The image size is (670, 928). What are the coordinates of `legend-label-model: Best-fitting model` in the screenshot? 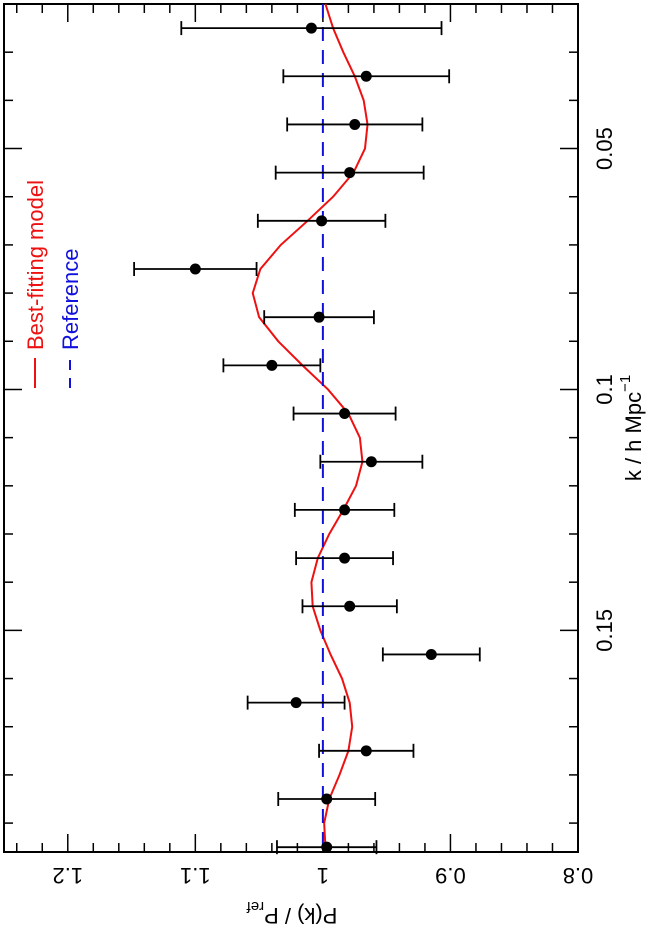 It's located at (35, 265).